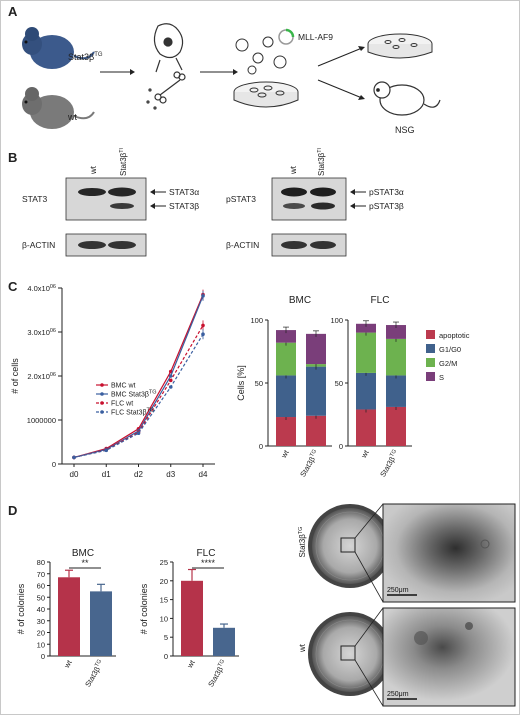 Image resolution: width=520 pixels, height=715 pixels. What do you see at coordinates (405, 130) in the screenshot?
I see `recipient-label: NSG` at bounding box center [405, 130].